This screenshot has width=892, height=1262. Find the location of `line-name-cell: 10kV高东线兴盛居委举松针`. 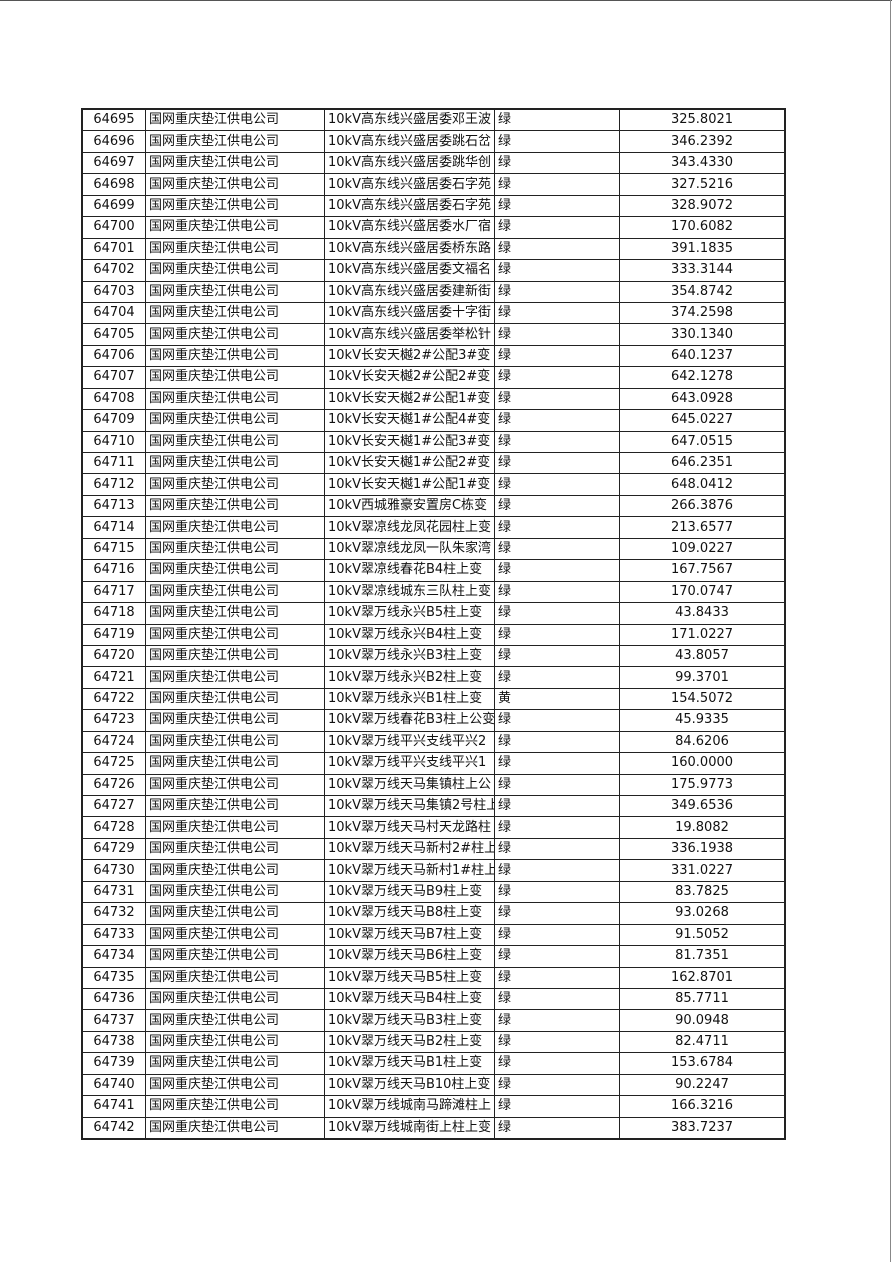

line-name-cell: 10kV高东线兴盛居委举松针 is located at coordinates (409, 334).